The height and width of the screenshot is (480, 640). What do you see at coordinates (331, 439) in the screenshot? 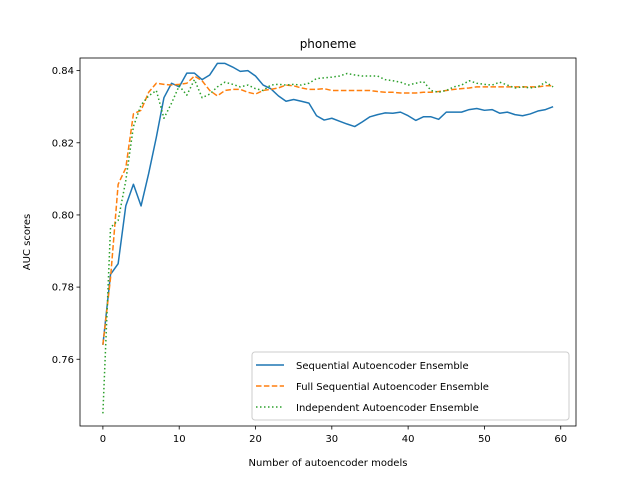
I see `x-tick-label: 30` at bounding box center [331, 439].